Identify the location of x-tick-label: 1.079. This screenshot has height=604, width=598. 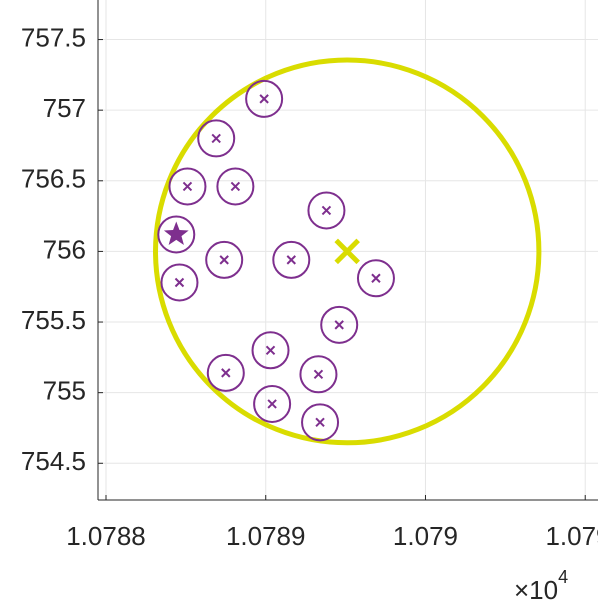
(425, 536).